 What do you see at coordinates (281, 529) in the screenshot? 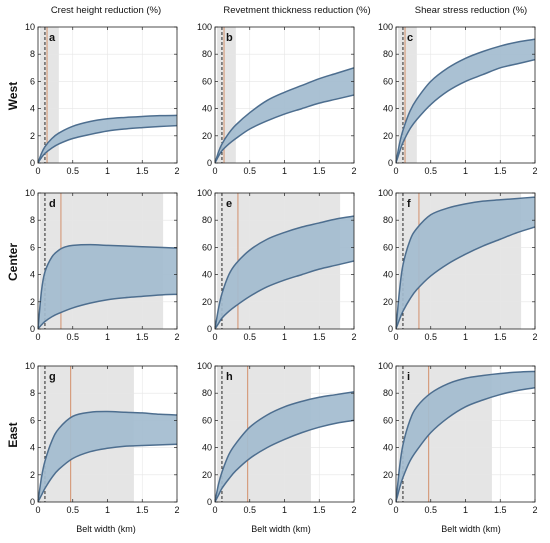
I see `x-axis-label-2: Belt width (km)` at bounding box center [281, 529].